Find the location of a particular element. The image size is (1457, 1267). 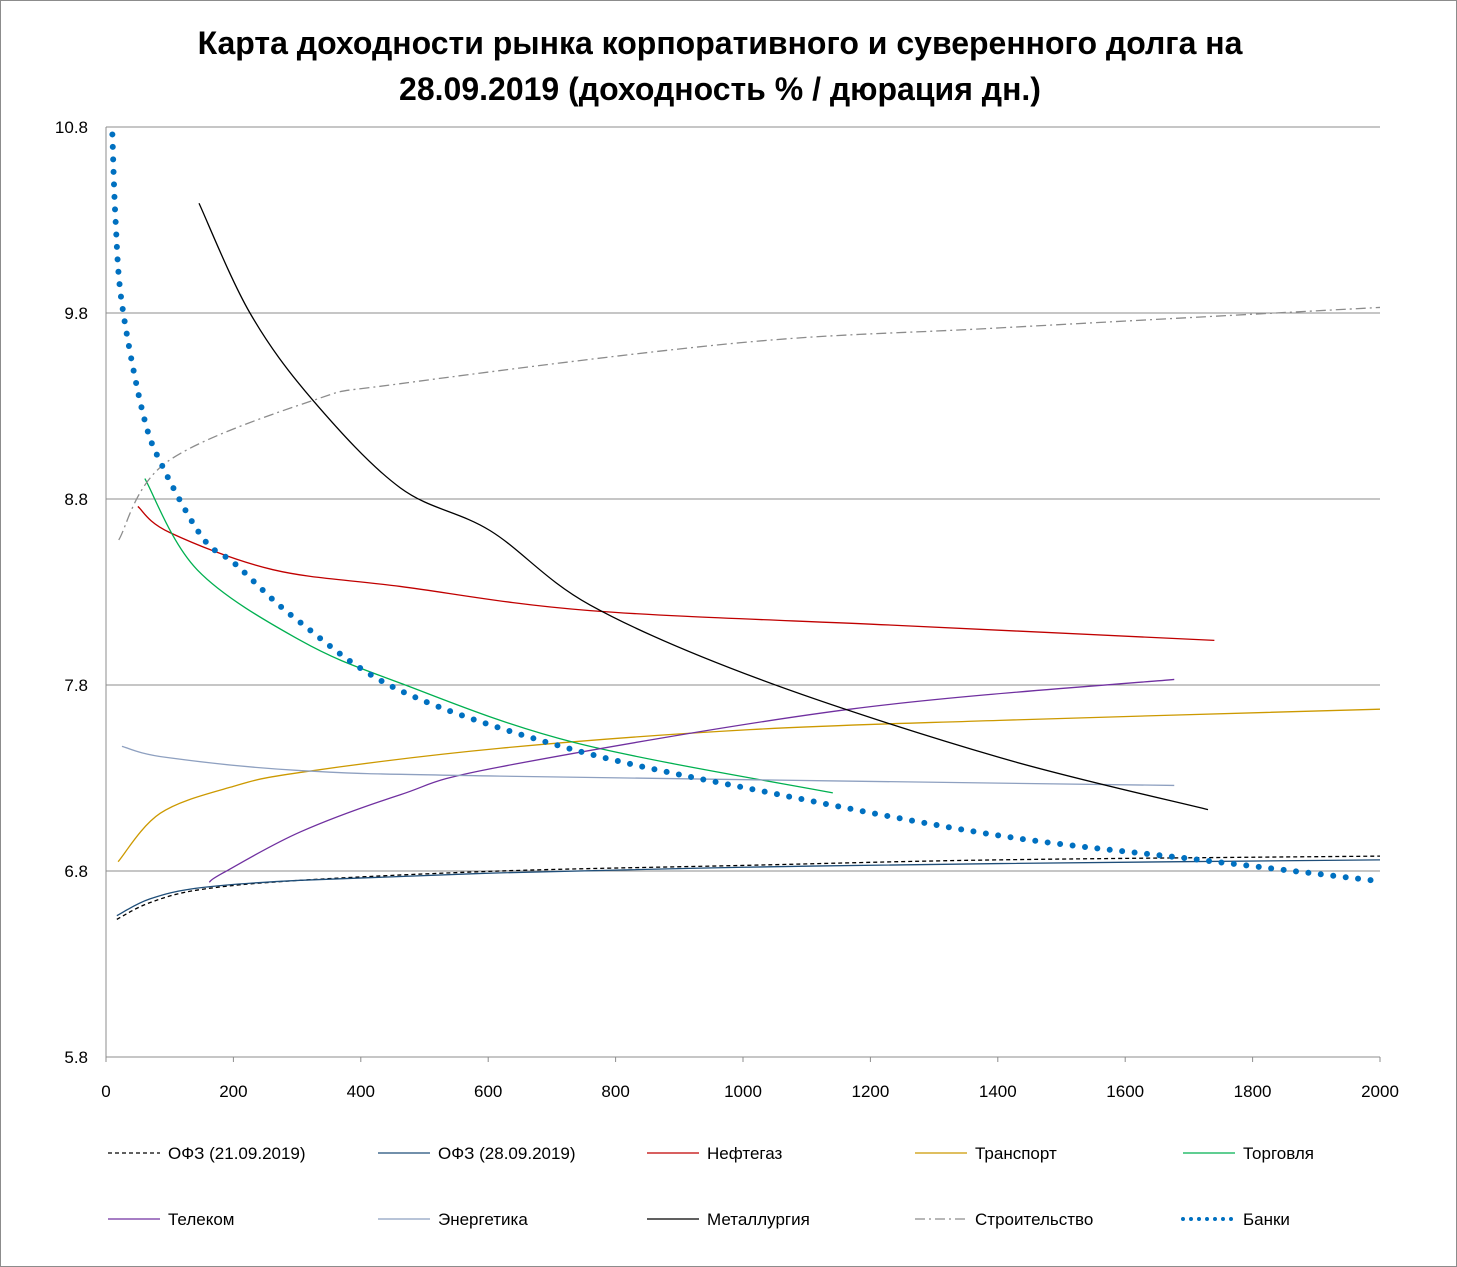

legend-label: Телеком is located at coordinates (201, 1219).